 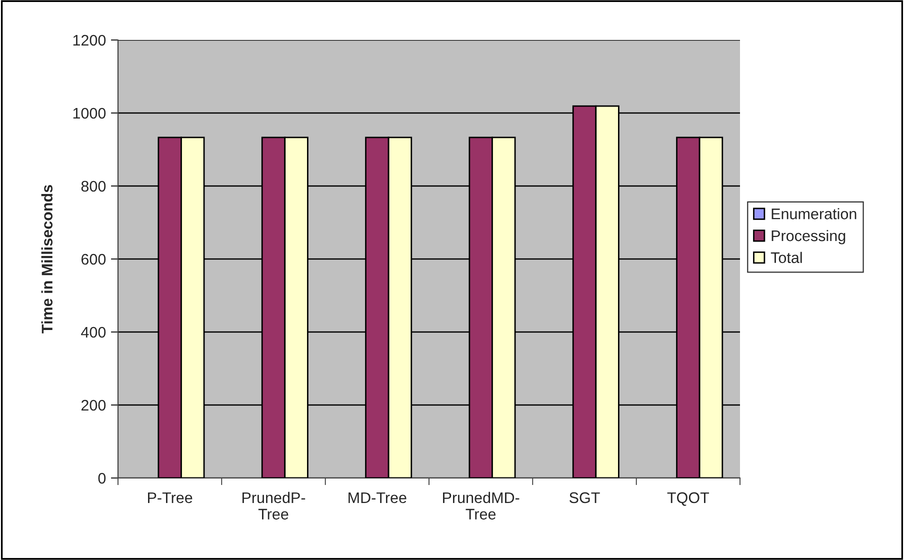 I want to click on y-tick-label: 800, so click(x=93, y=186).